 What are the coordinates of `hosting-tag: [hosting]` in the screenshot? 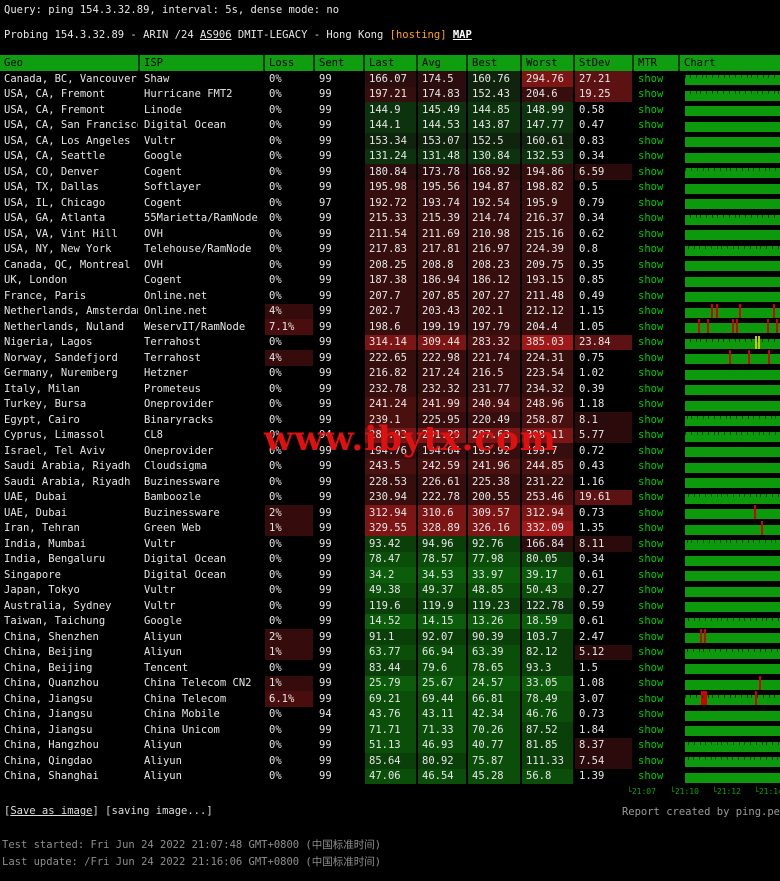 It's located at (418, 35).